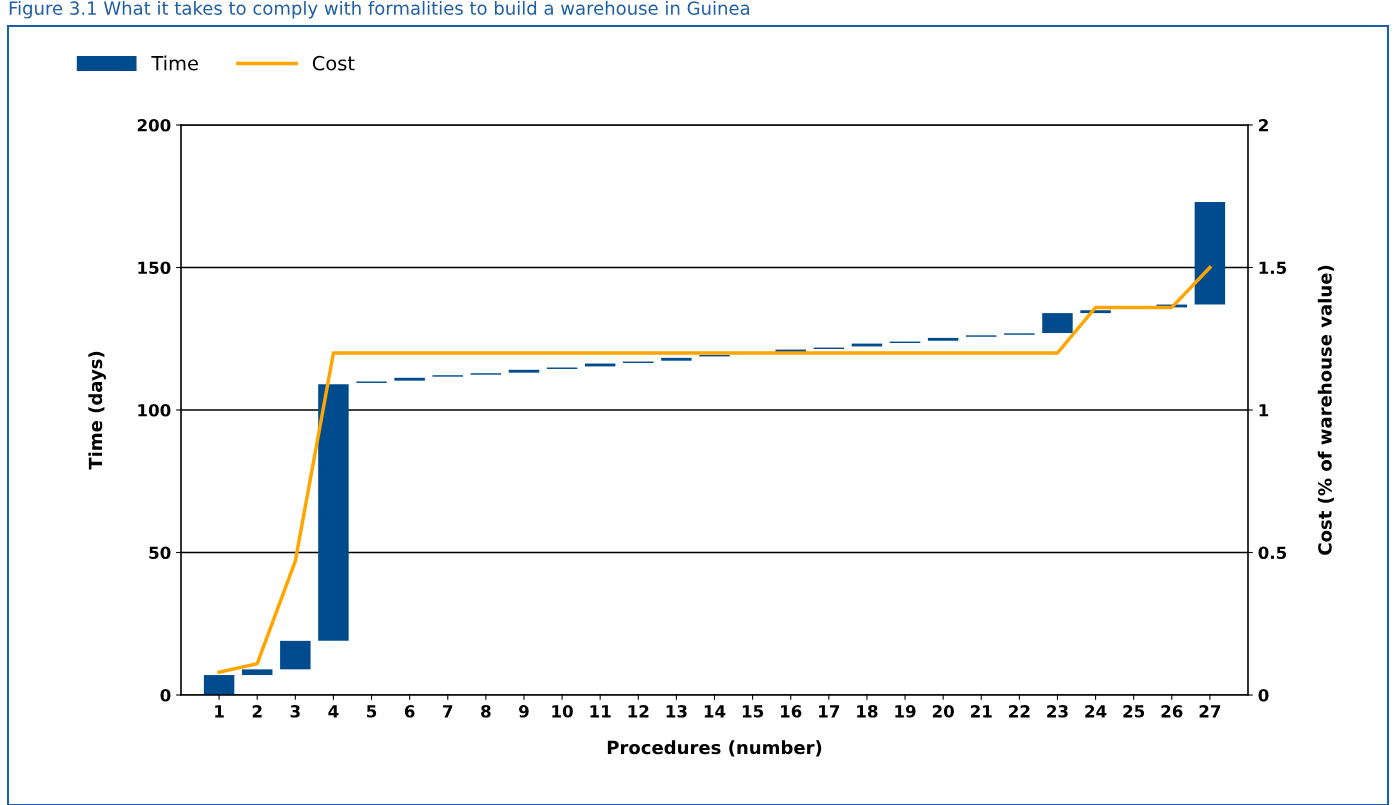 The height and width of the screenshot is (805, 1396). Describe the element at coordinates (562, 711) in the screenshot. I see `x-tick-label: 10` at that location.